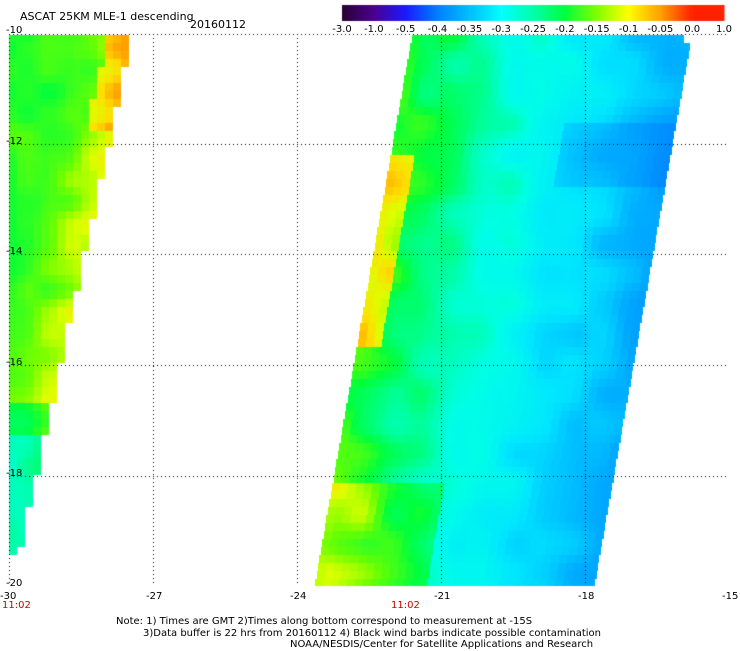 The width and height of the screenshot is (740, 651). What do you see at coordinates (565, 29) in the screenshot?
I see `colorbar-label: -0.2` at bounding box center [565, 29].